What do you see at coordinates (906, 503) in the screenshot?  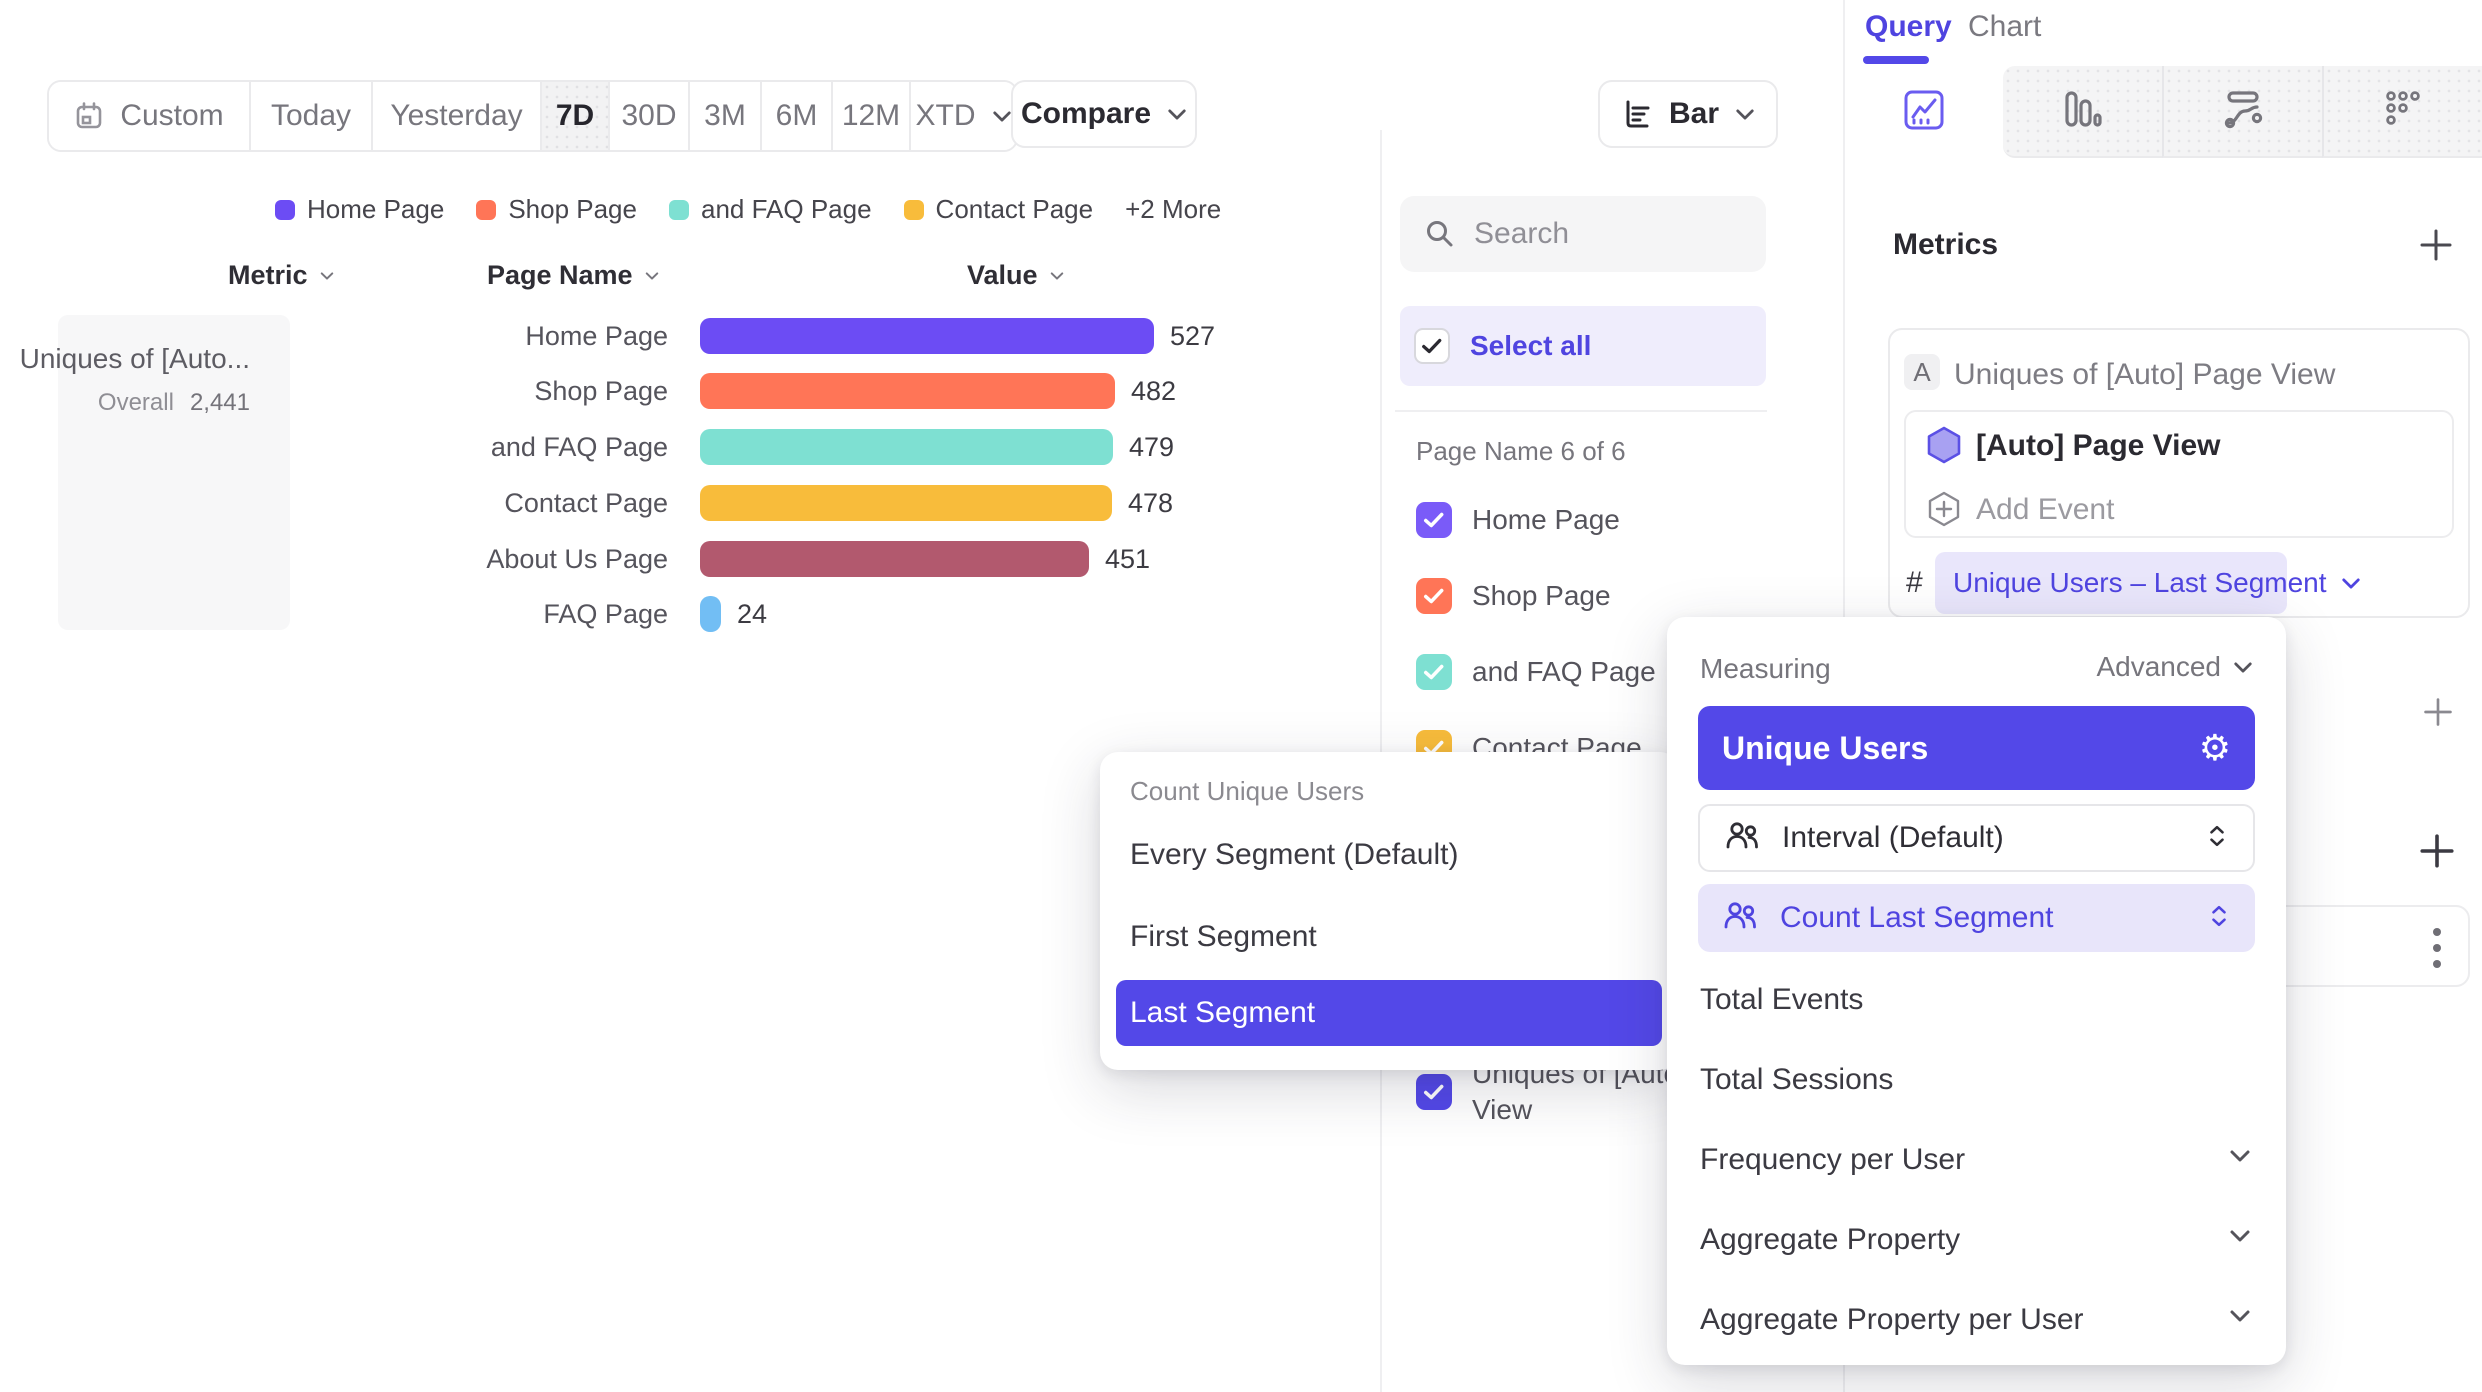 I see `bar-contact-page` at bounding box center [906, 503].